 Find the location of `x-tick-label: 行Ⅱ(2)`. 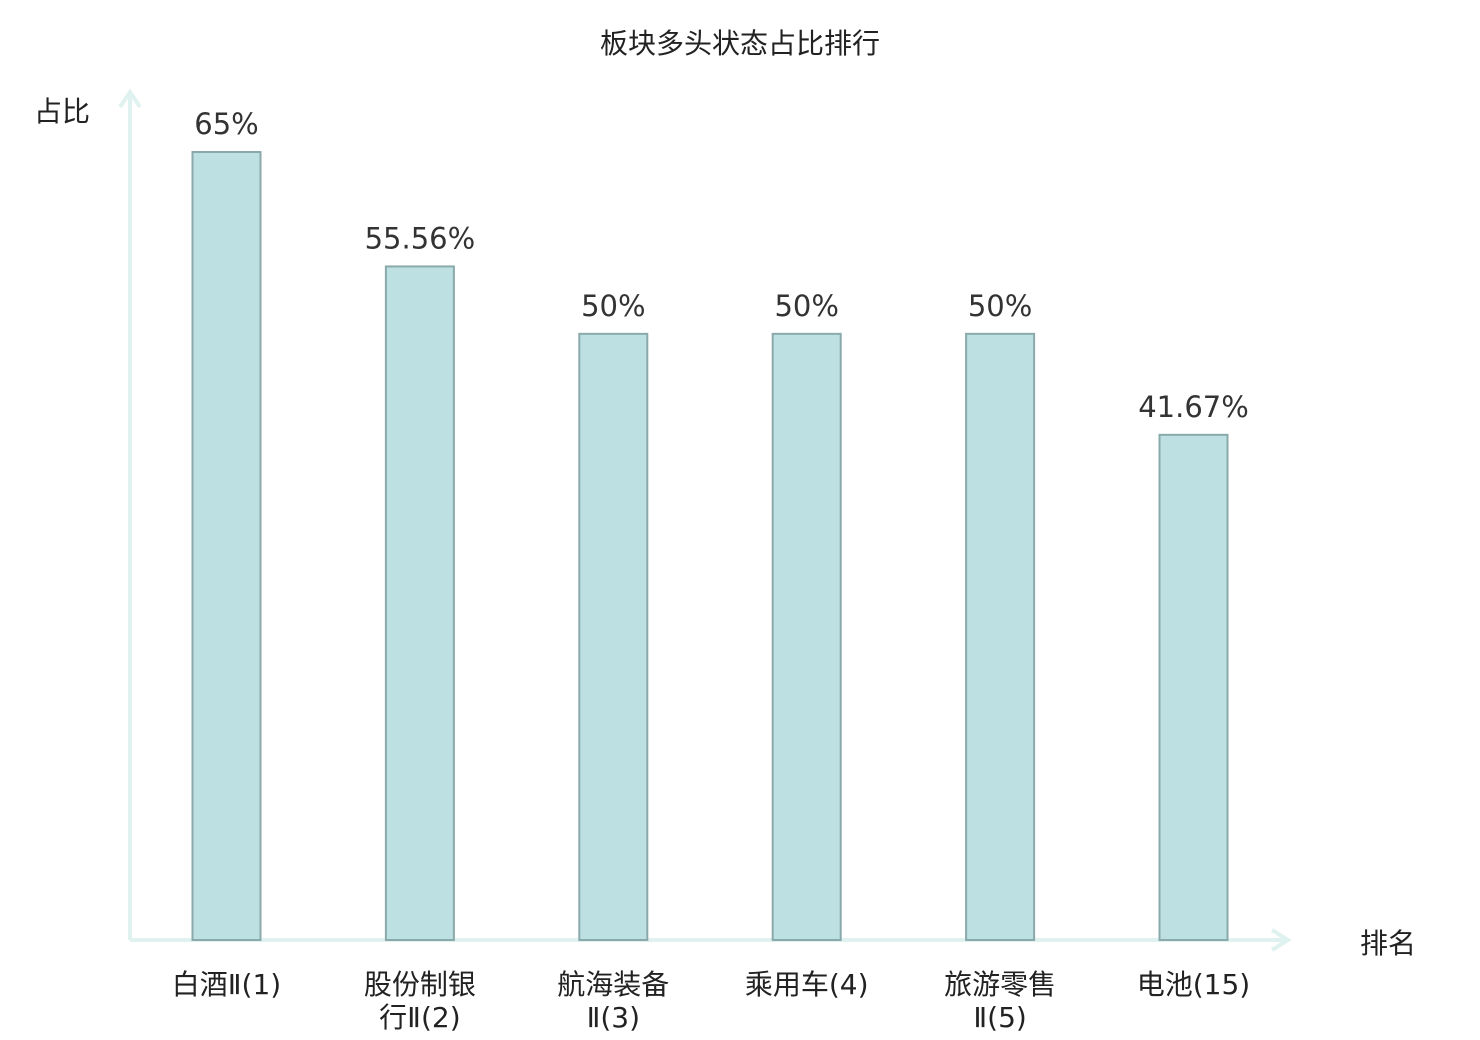

x-tick-label: 行Ⅱ(2) is located at coordinates (419, 1017).